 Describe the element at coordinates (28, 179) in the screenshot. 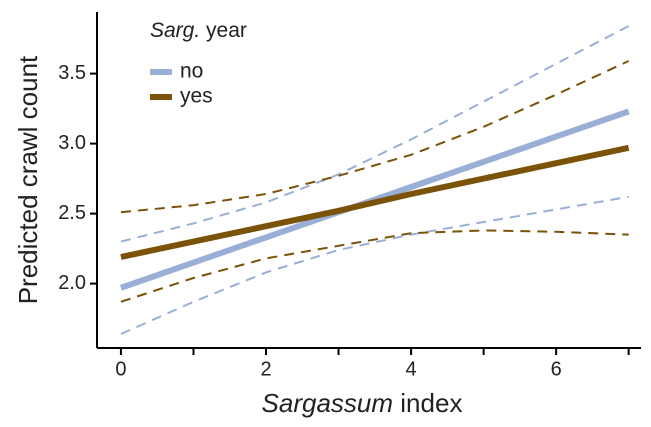

I see `y-axis-title: Predicted crawl count` at that location.